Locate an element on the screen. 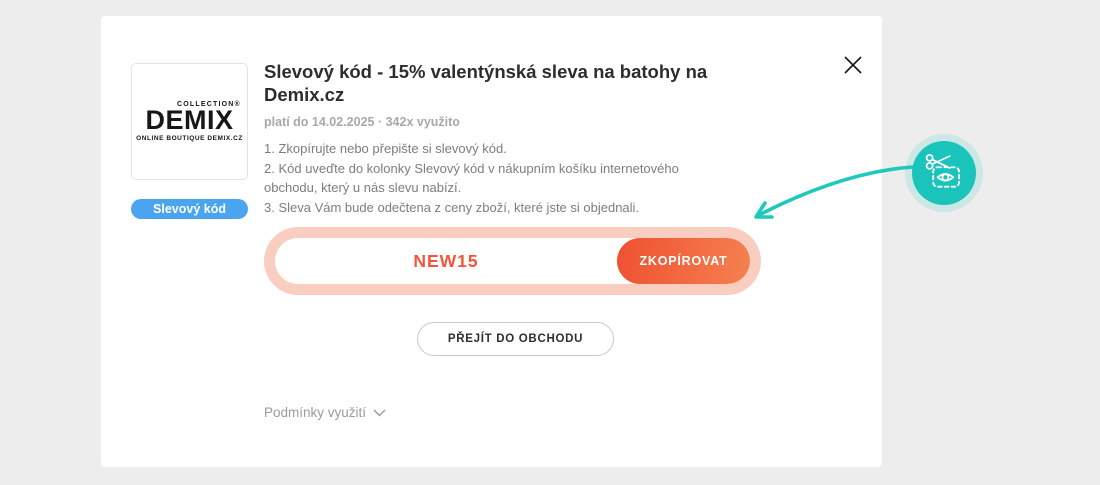 The height and width of the screenshot is (485, 1100). close-icon is located at coordinates (853, 65).